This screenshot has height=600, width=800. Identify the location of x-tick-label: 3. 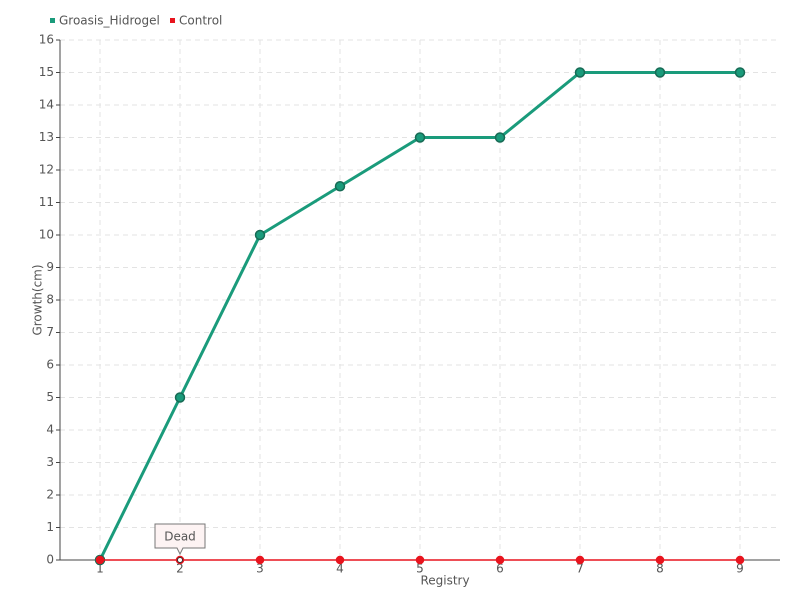
(260, 569).